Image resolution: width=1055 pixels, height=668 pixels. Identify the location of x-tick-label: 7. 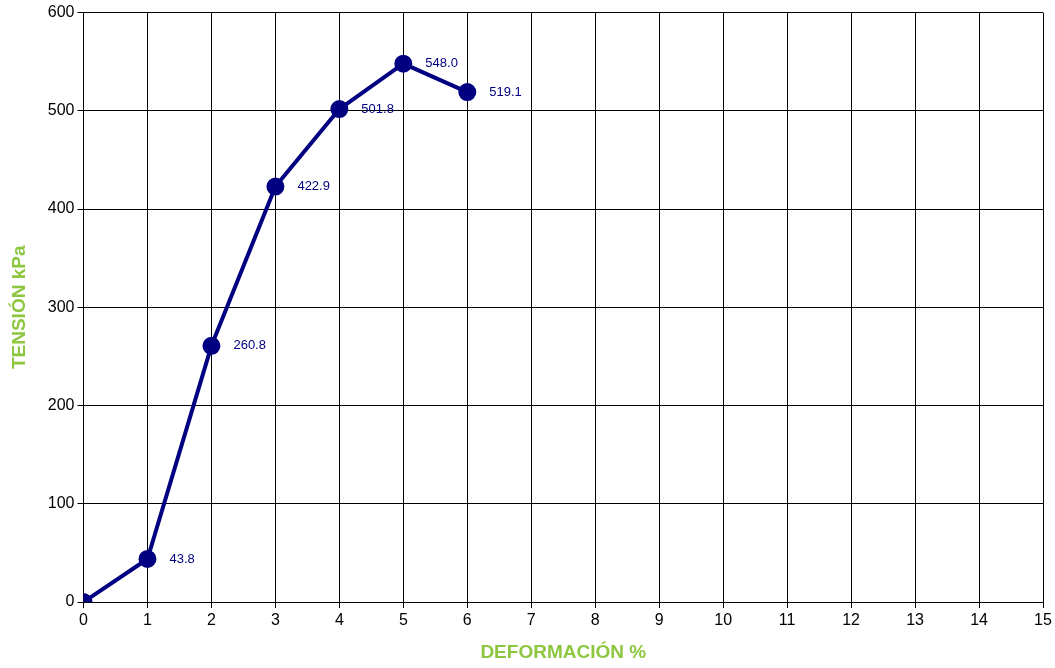
(531, 620).